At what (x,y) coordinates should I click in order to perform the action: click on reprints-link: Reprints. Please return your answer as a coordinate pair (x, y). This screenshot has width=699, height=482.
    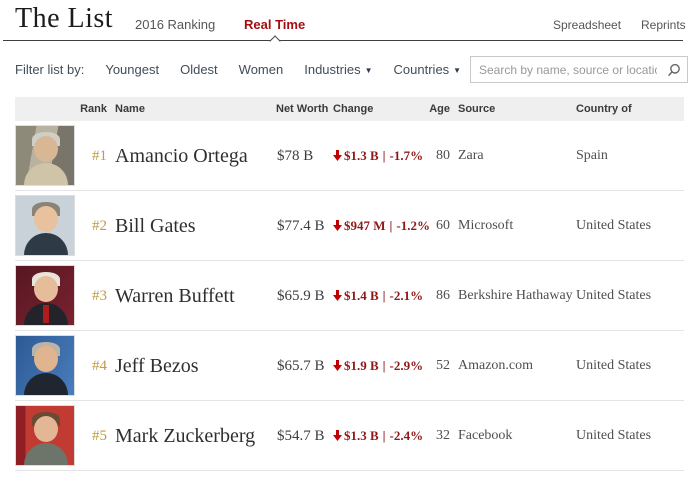
    Looking at the image, I should click on (663, 25).